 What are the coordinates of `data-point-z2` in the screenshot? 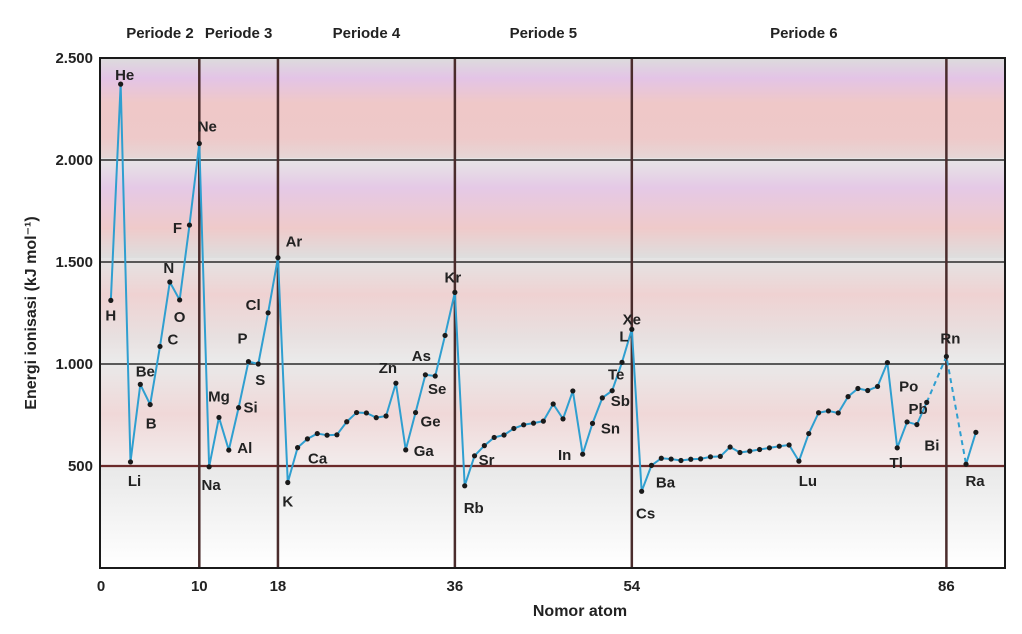 It's located at (121, 84).